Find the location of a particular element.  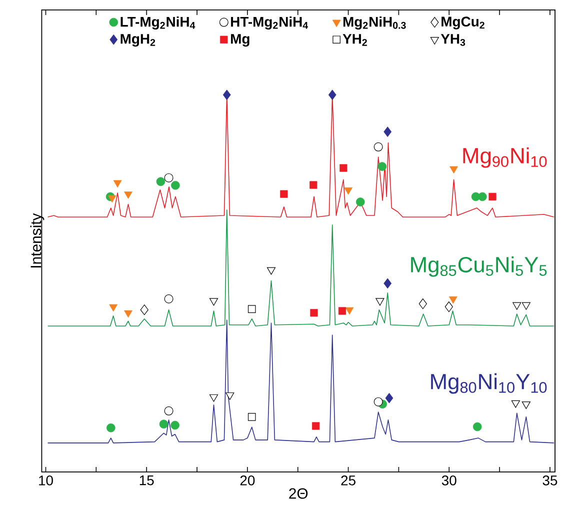

y-axis-title: Intensity is located at coordinates (37, 240).